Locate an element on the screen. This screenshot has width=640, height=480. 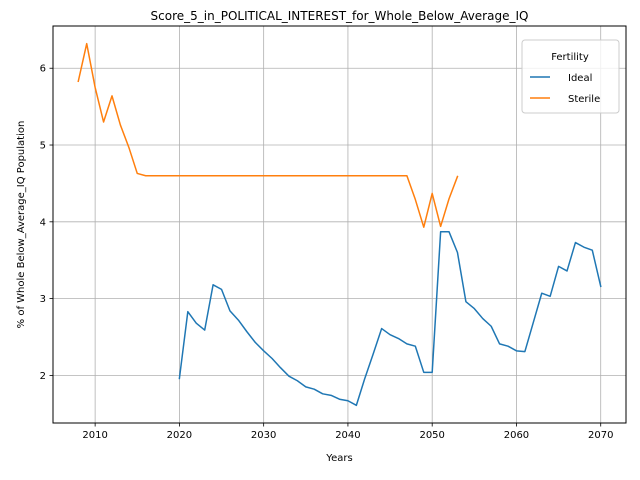
y-tick-label: 6 is located at coordinates (43, 69).